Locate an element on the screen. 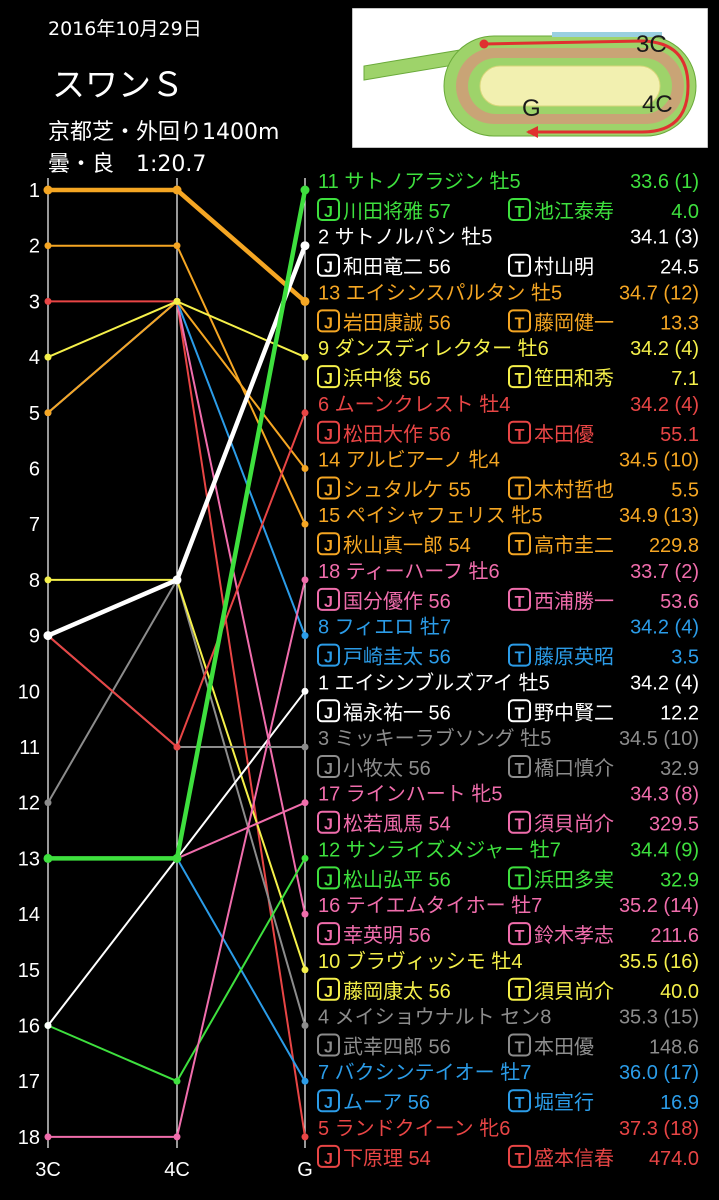 This screenshot has width=719, height=1200. y-tick-label: 6 is located at coordinates (34, 470).